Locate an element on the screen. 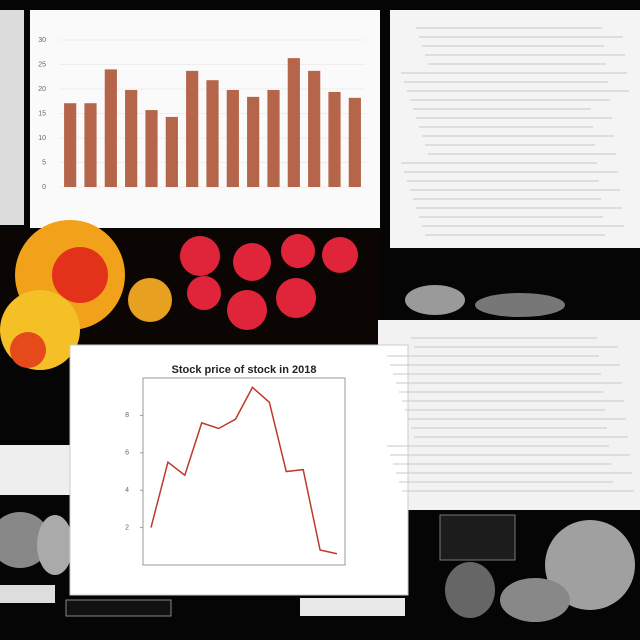 This screenshot has width=640, height=640. y-tick-label: 5 is located at coordinates (44, 162).